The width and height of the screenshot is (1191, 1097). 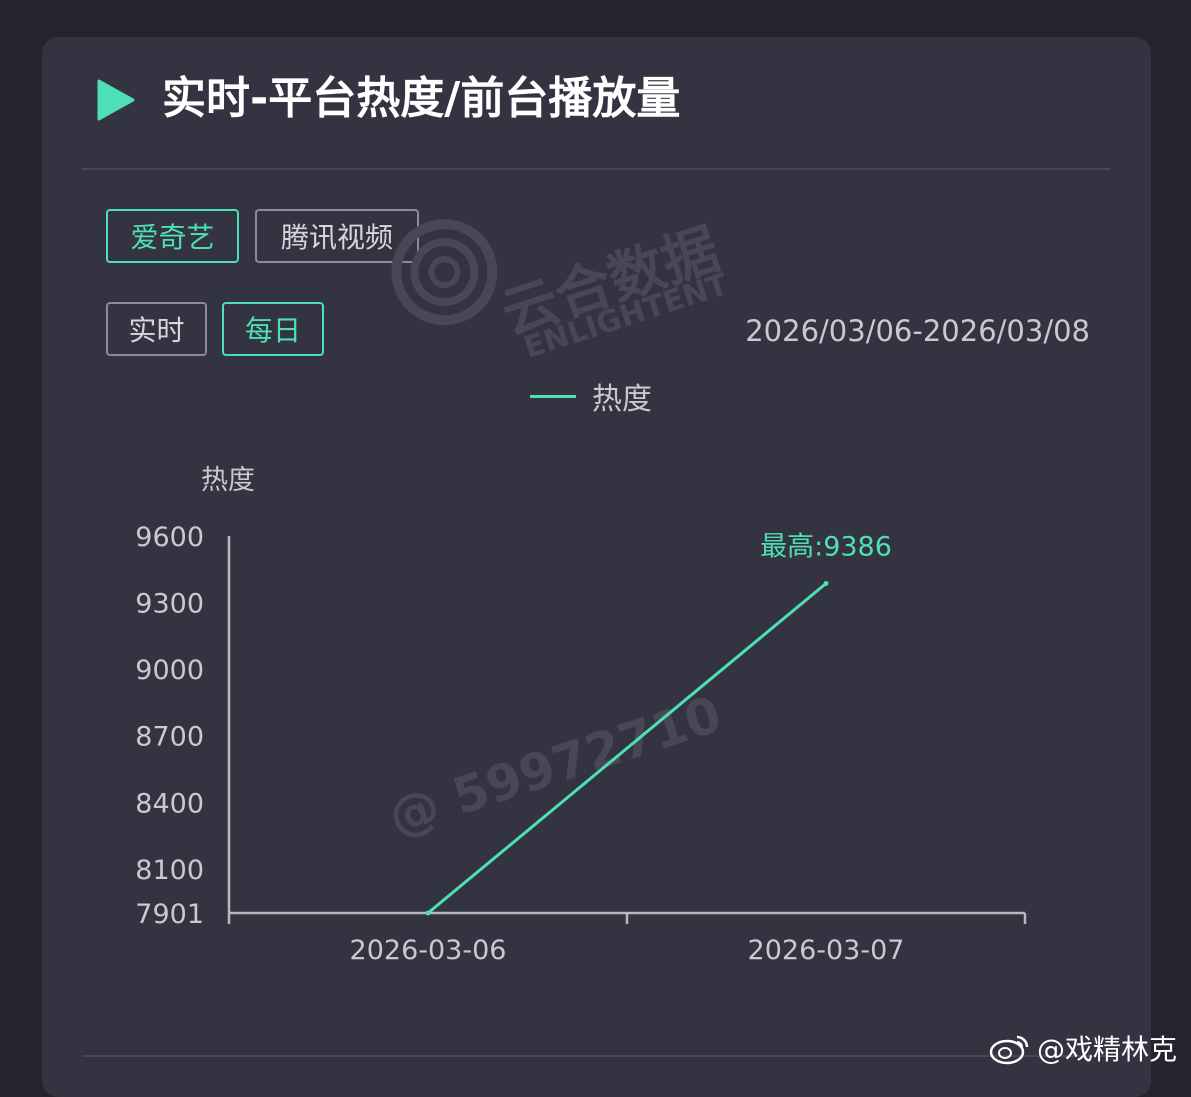 I want to click on chart-legend: 热度, so click(x=591, y=396).